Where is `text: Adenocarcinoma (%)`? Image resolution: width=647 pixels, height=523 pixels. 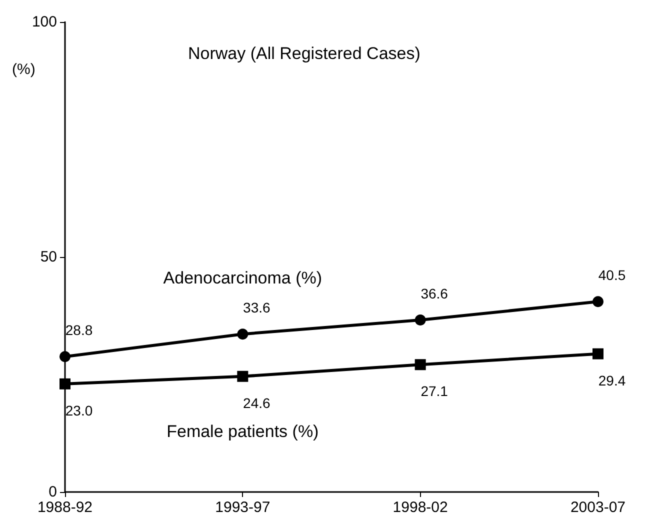 text: Adenocarcinoma (%) is located at coordinates (242, 278).